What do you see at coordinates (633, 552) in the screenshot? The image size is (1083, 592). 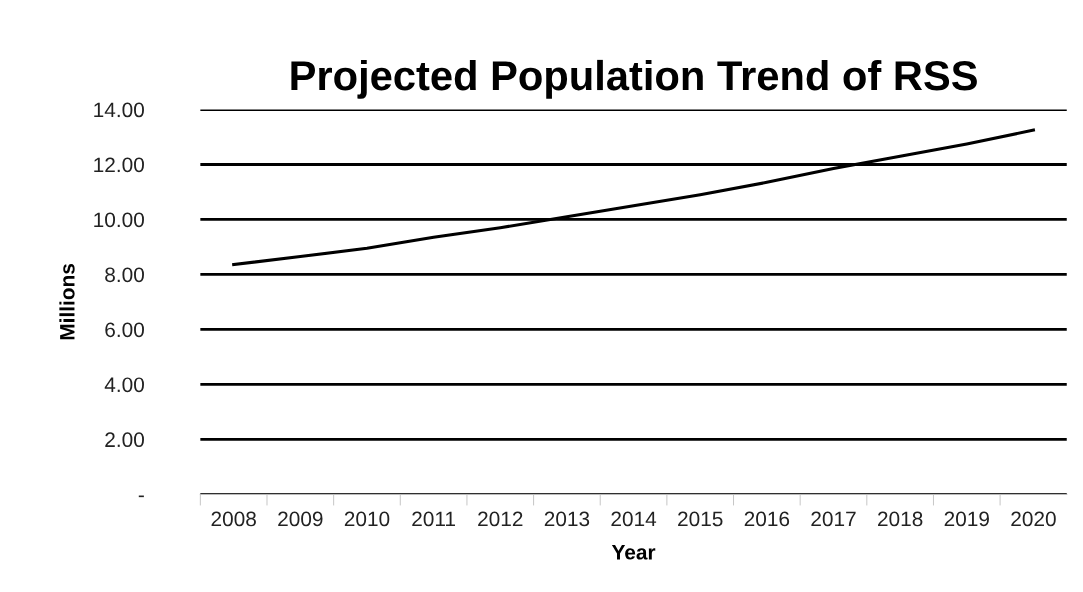 I see `x-axis-title: Year` at bounding box center [633, 552].